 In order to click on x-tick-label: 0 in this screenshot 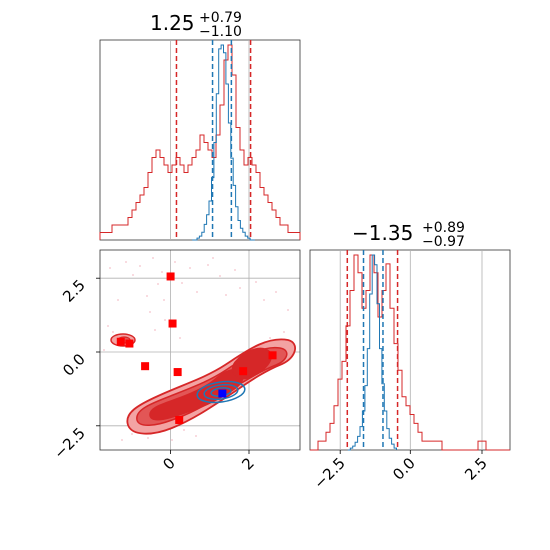, I will do `click(168, 463)`.